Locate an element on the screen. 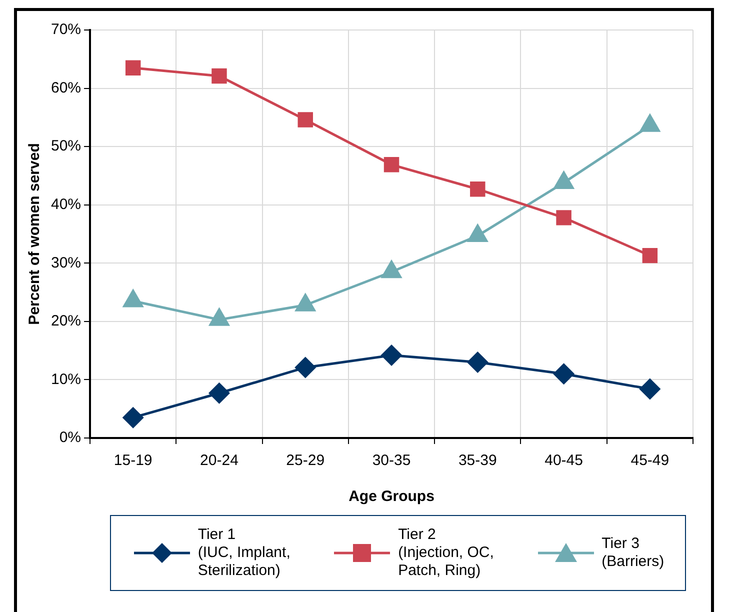 This screenshot has height=612, width=731. legend-label: Tier 3 (Barriers) is located at coordinates (633, 553).